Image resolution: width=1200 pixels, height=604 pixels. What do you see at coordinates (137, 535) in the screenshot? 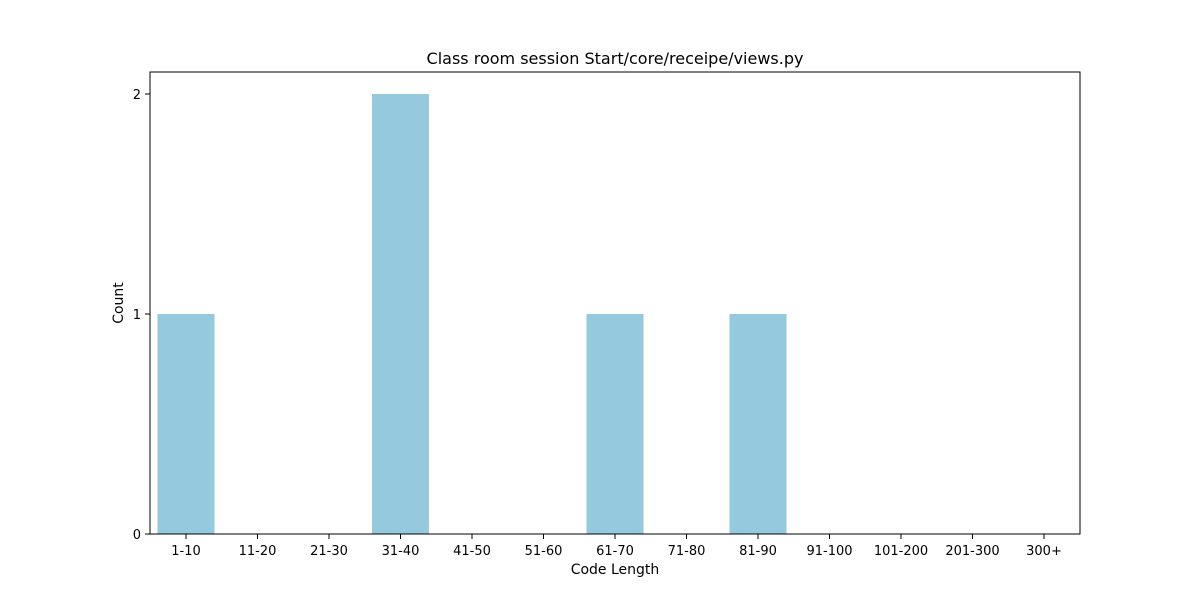
I see `y-tick-label: 0` at bounding box center [137, 535].